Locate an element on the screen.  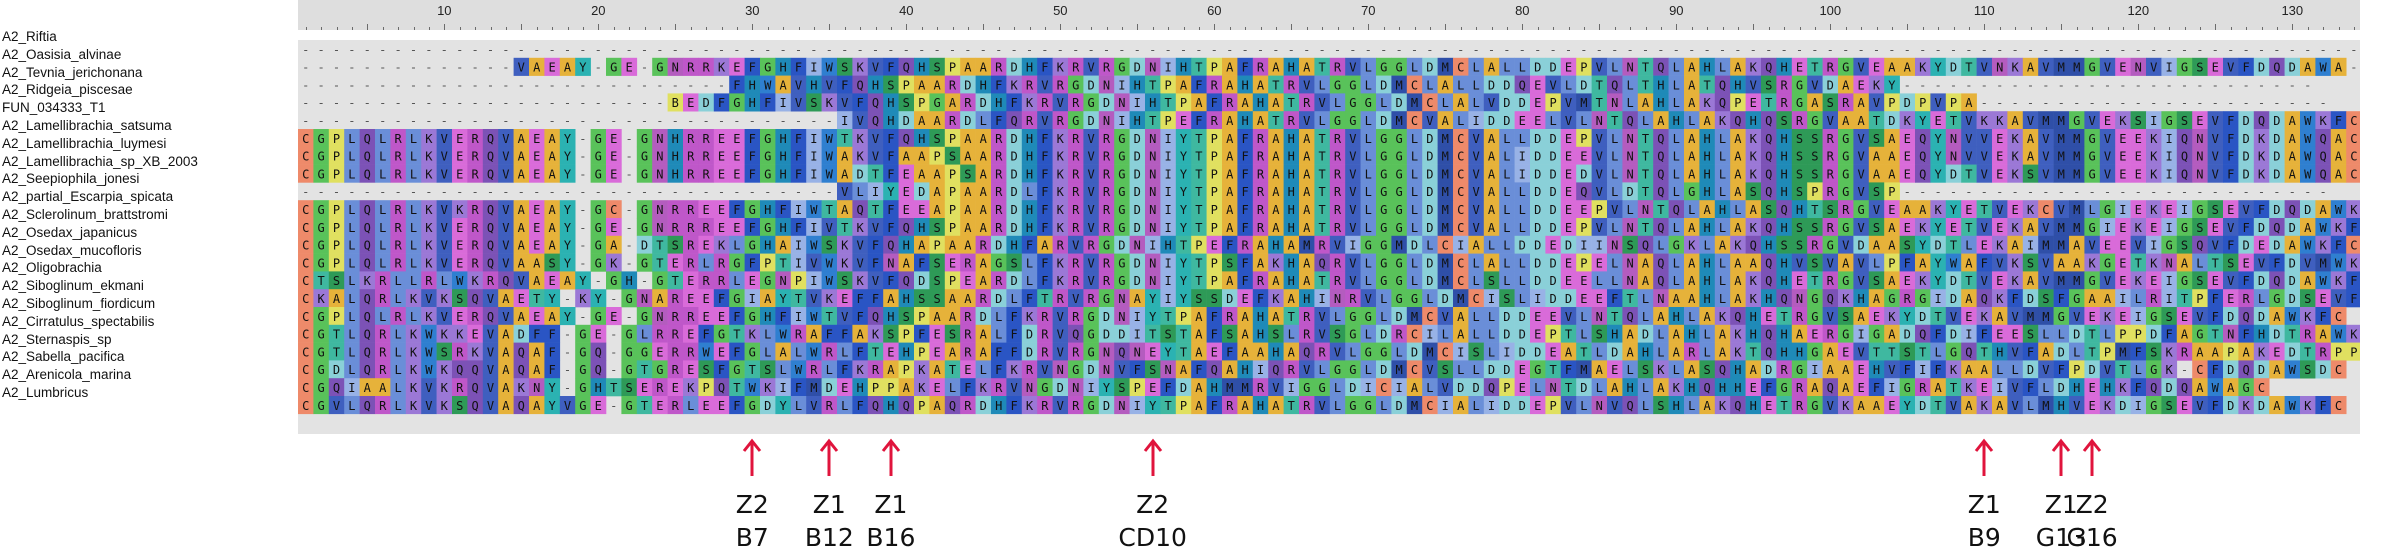
sequence-name: A2_Siboglinum_fiordicum is located at coordinates (79, 303).